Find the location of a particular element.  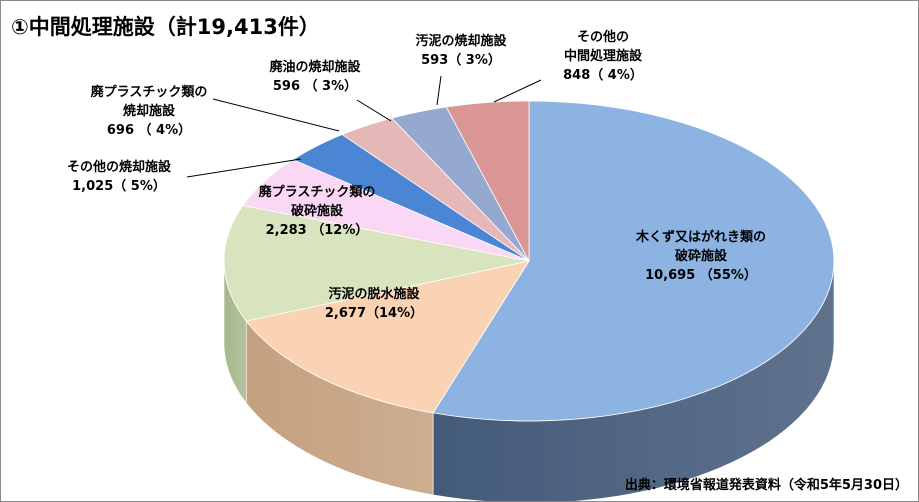

slice-name-label-5: 廃油の焼却施設 is located at coordinates (314, 67).